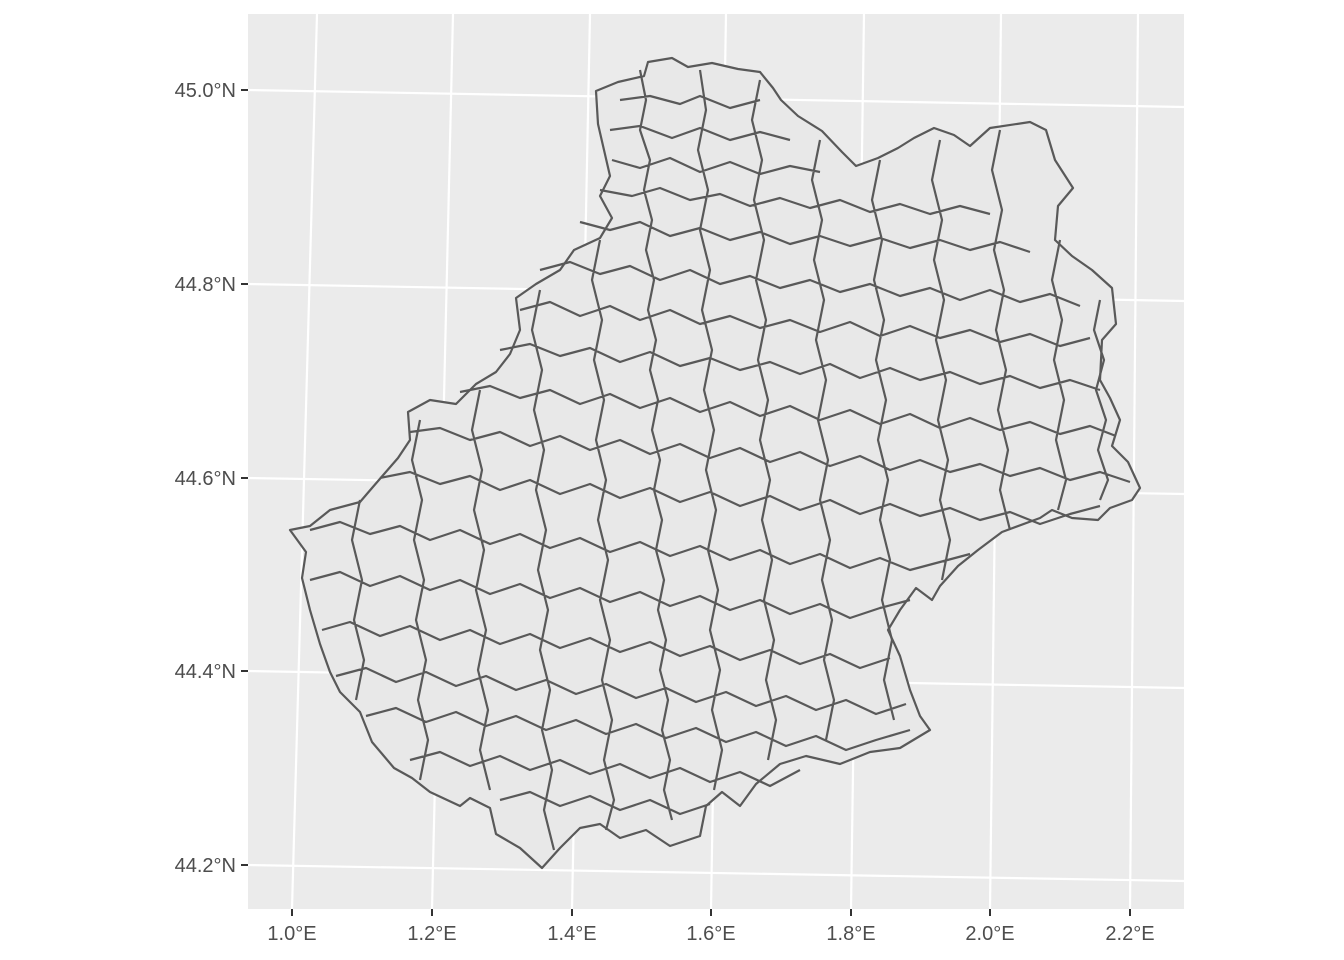 Image resolution: width=1344 pixels, height=960 pixels. I want to click on y-tick-label: 45.0°N, so click(205, 91).